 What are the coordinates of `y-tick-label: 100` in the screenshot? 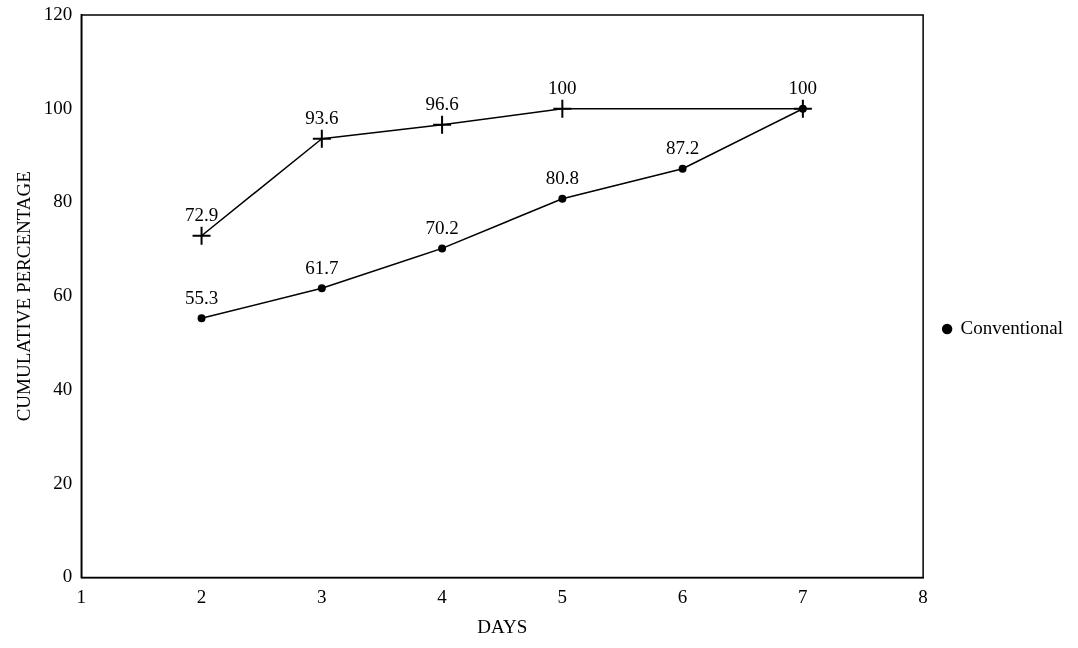 It's located at (58, 107).